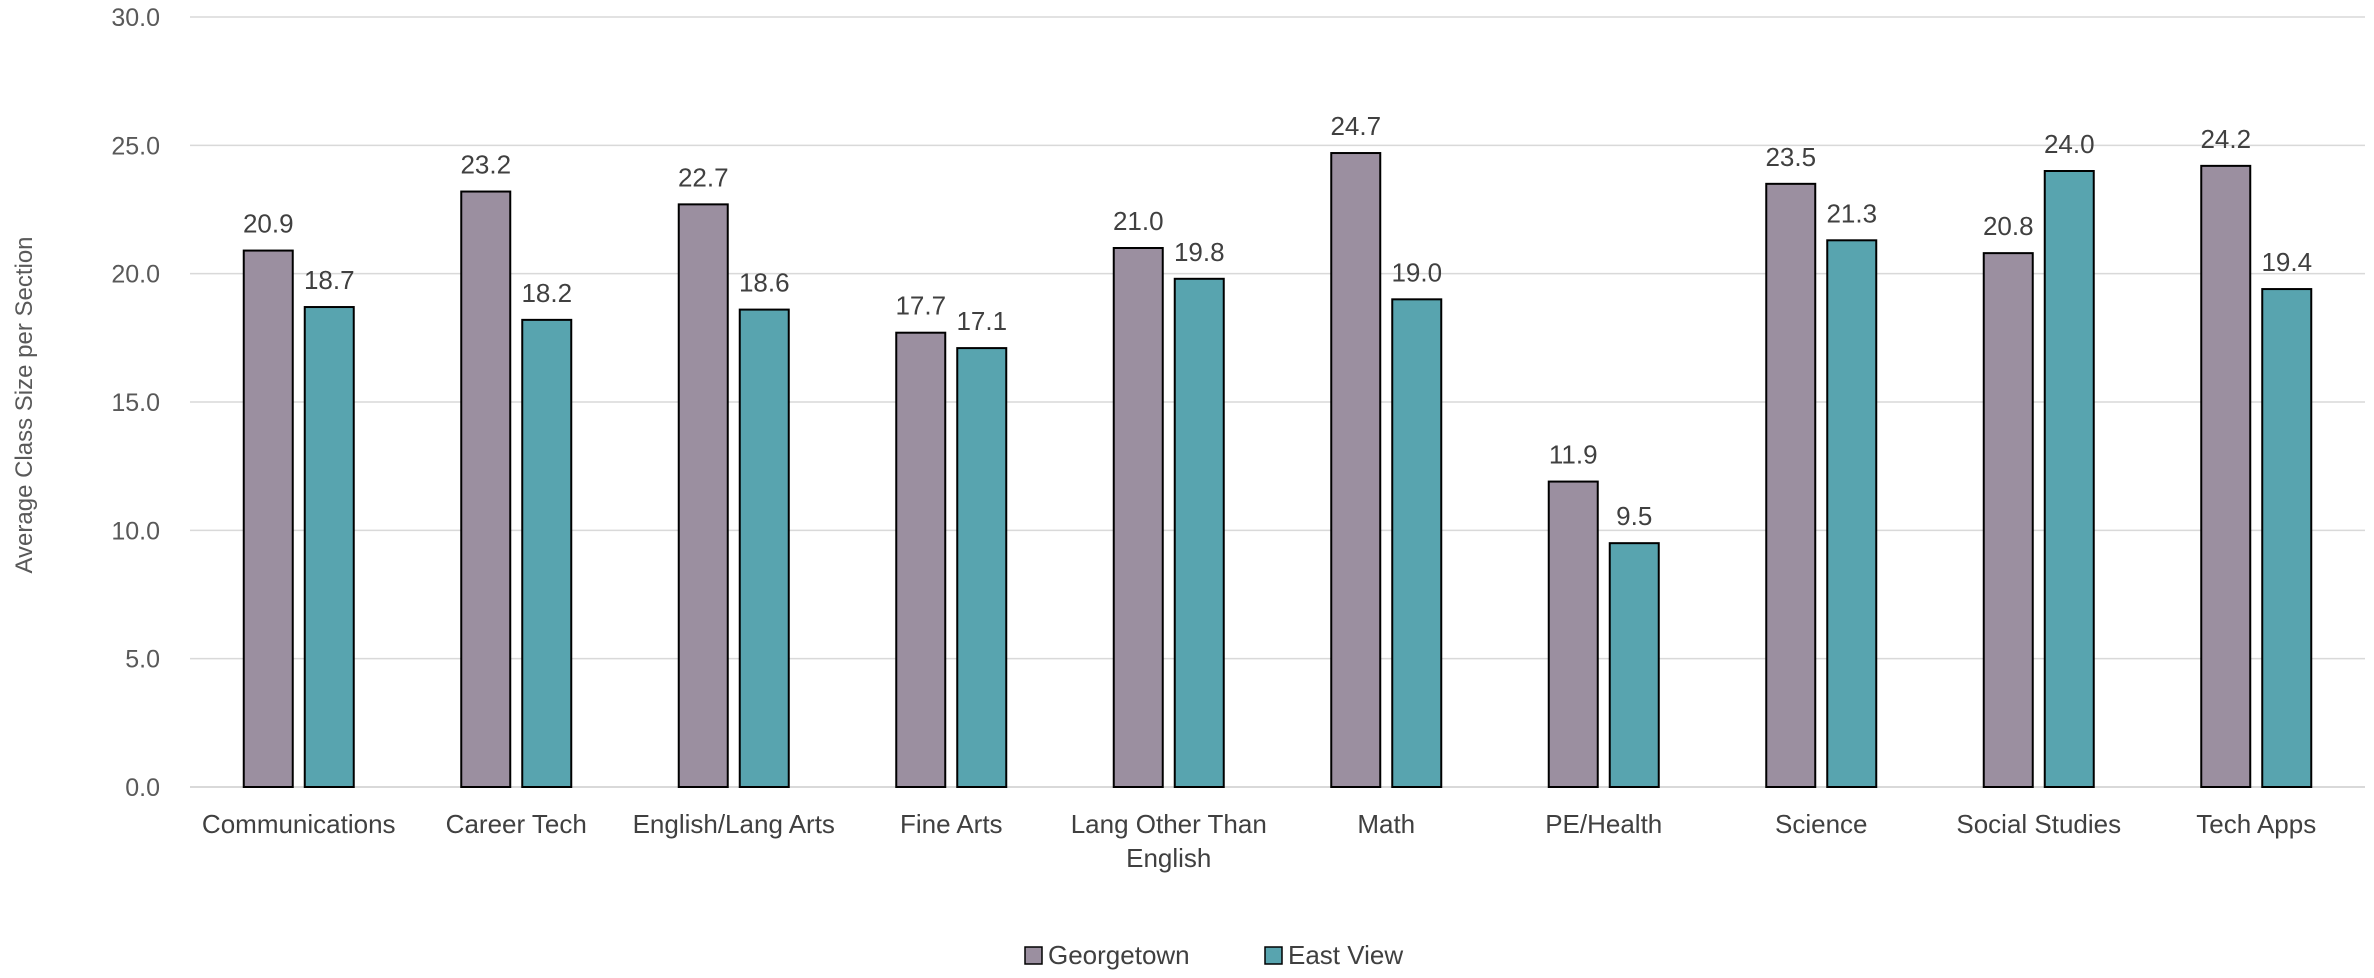 The width and height of the screenshot is (2374, 978). Describe the element at coordinates (2225, 139) in the screenshot. I see `data-label: 24.2` at that location.